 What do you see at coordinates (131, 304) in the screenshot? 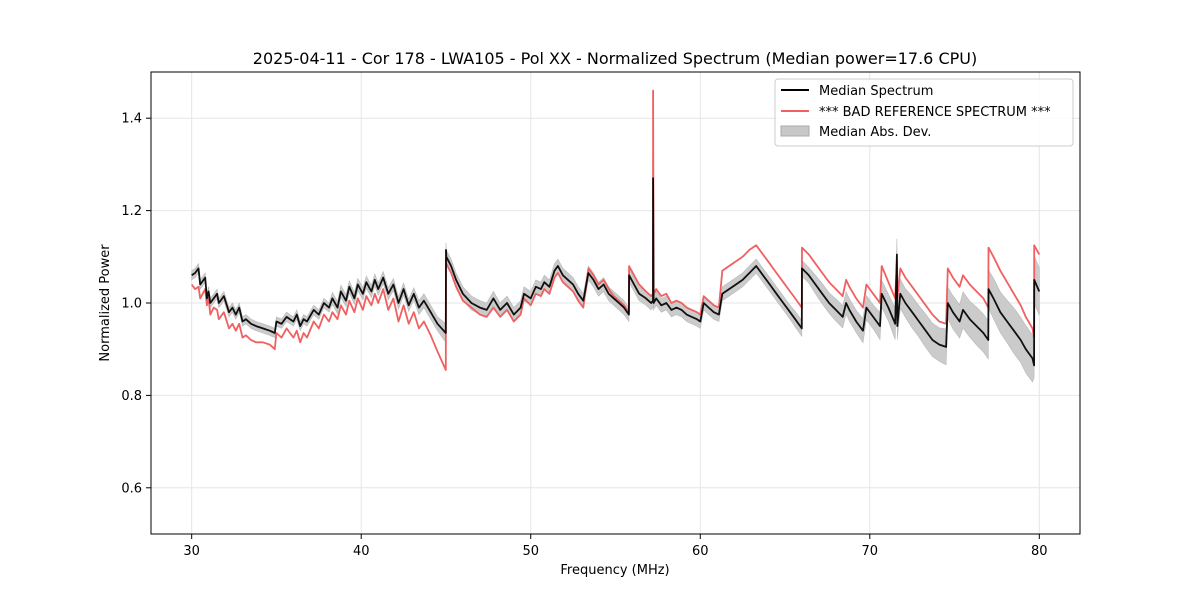
I see `y-tick-label: 1.0` at bounding box center [131, 304].